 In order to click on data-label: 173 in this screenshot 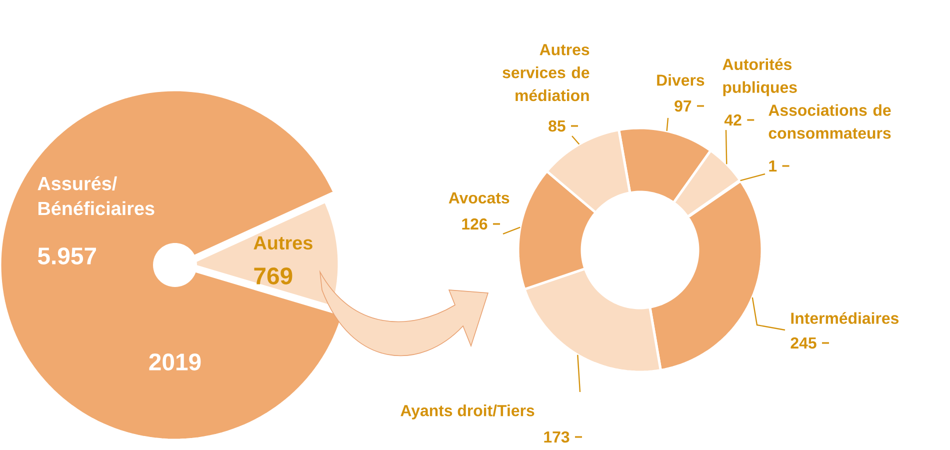, I will do `click(557, 437)`.